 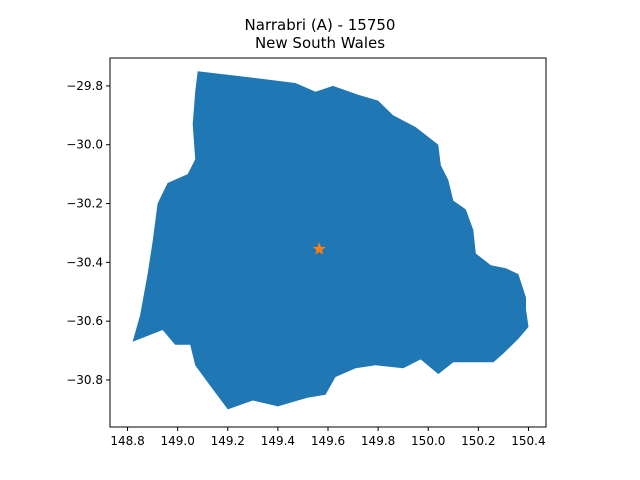 What do you see at coordinates (84, 380) in the screenshot?
I see `y-tick-label: −30.8` at bounding box center [84, 380].